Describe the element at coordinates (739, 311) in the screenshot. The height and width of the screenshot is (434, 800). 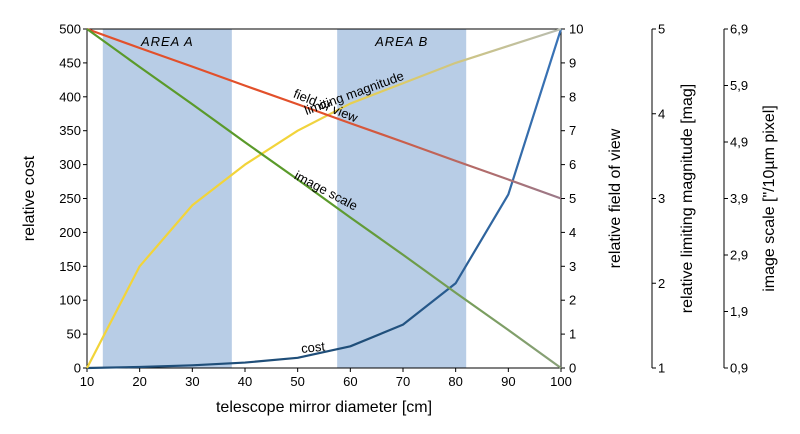
I see `scale-tick-label: 1,9` at that location.